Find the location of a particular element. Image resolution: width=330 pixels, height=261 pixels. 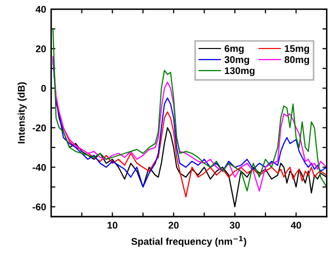

y-tick-label: 20 is located at coordinates (41, 48).